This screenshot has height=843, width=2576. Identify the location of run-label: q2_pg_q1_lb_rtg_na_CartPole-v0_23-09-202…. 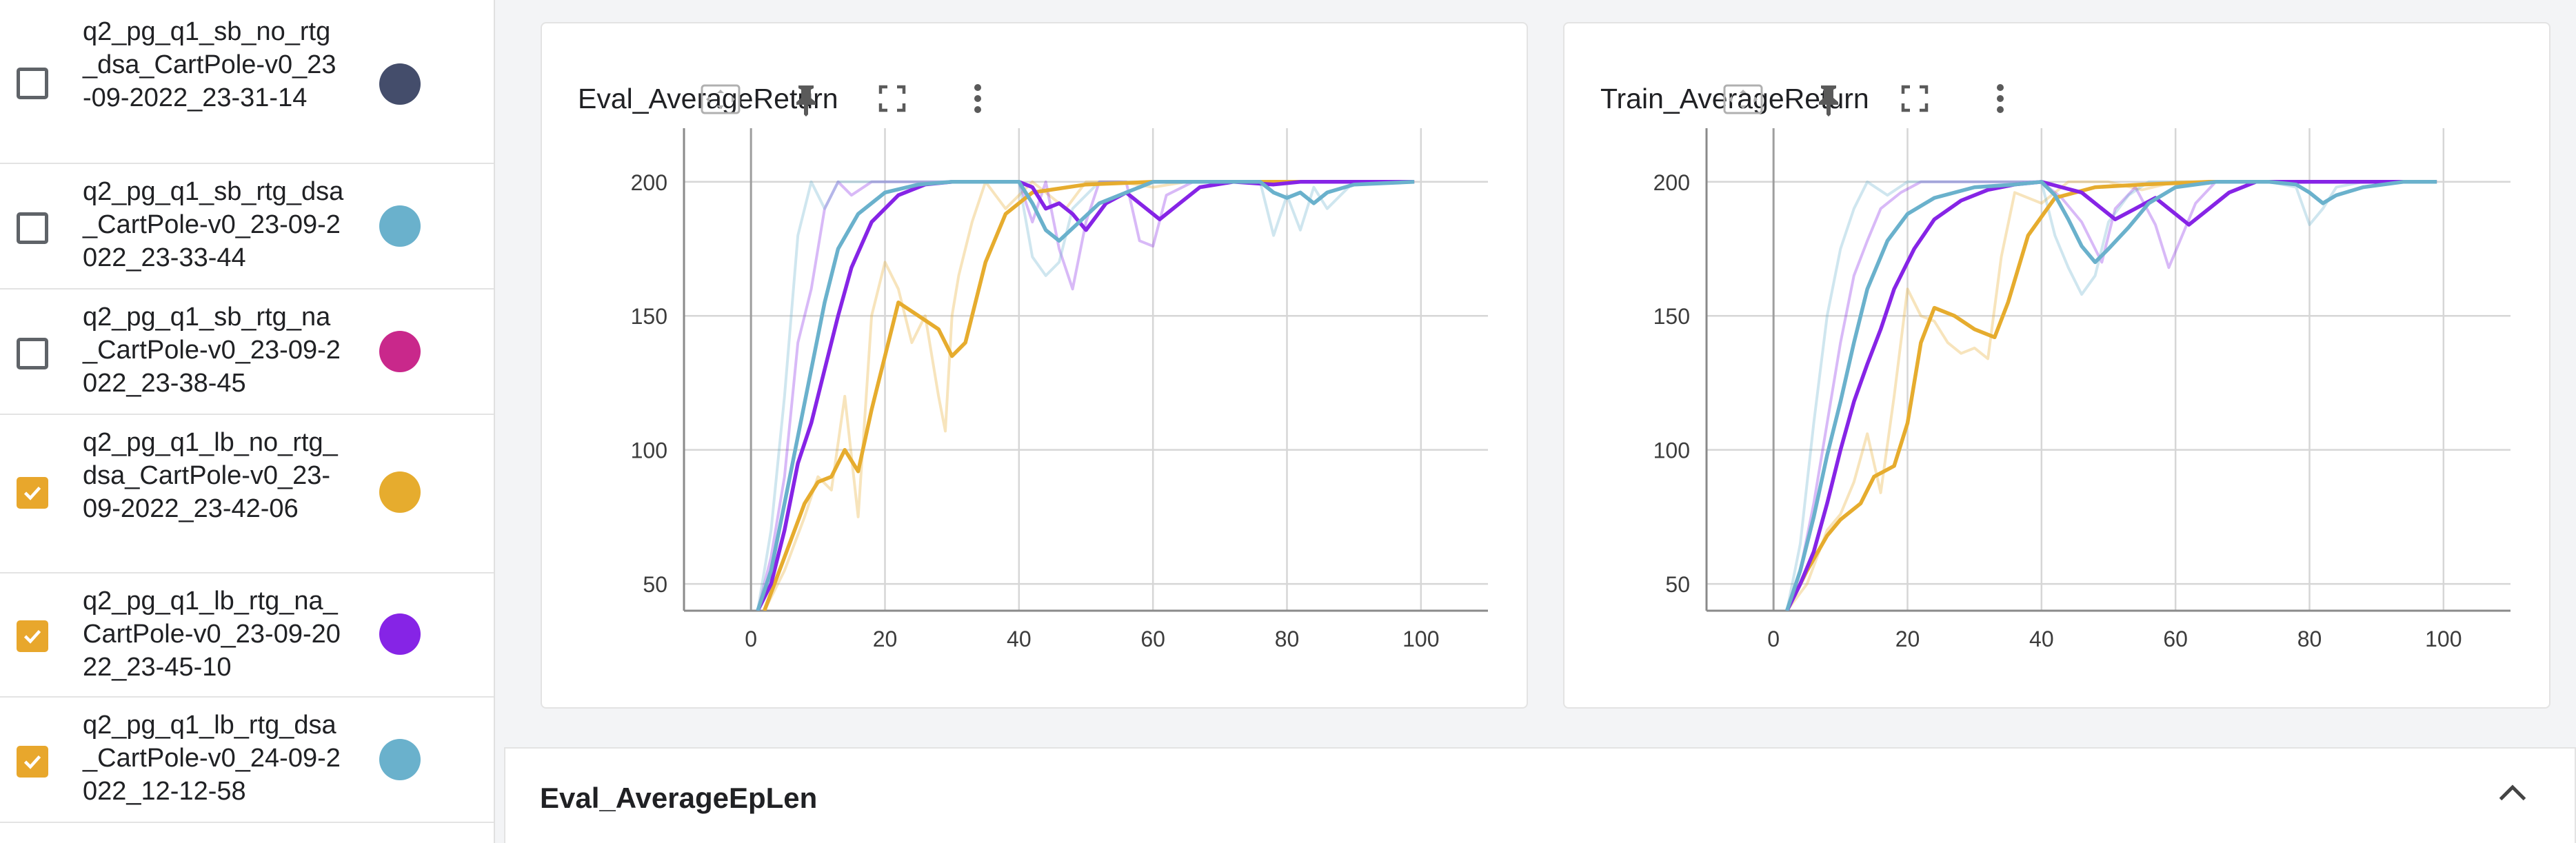
(212, 634).